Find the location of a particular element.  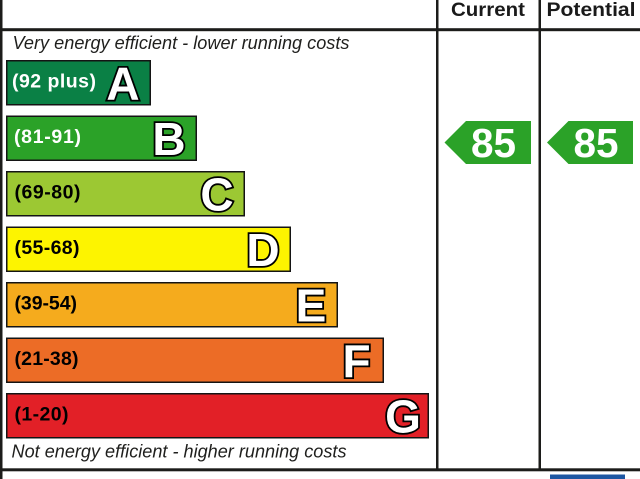

svg-text: B is located at coordinates (168, 139).